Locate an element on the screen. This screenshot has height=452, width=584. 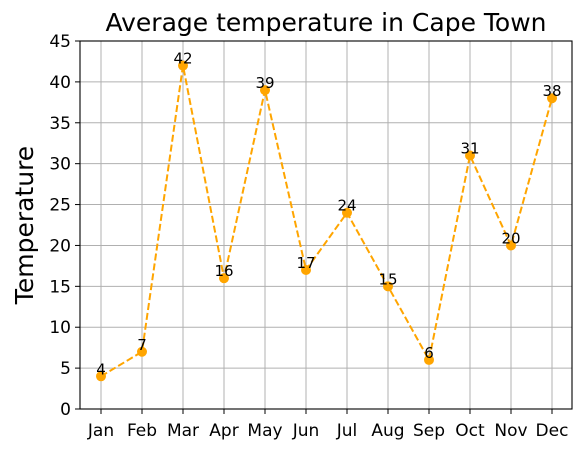
x-tick-label: Dec is located at coordinates (552, 431).